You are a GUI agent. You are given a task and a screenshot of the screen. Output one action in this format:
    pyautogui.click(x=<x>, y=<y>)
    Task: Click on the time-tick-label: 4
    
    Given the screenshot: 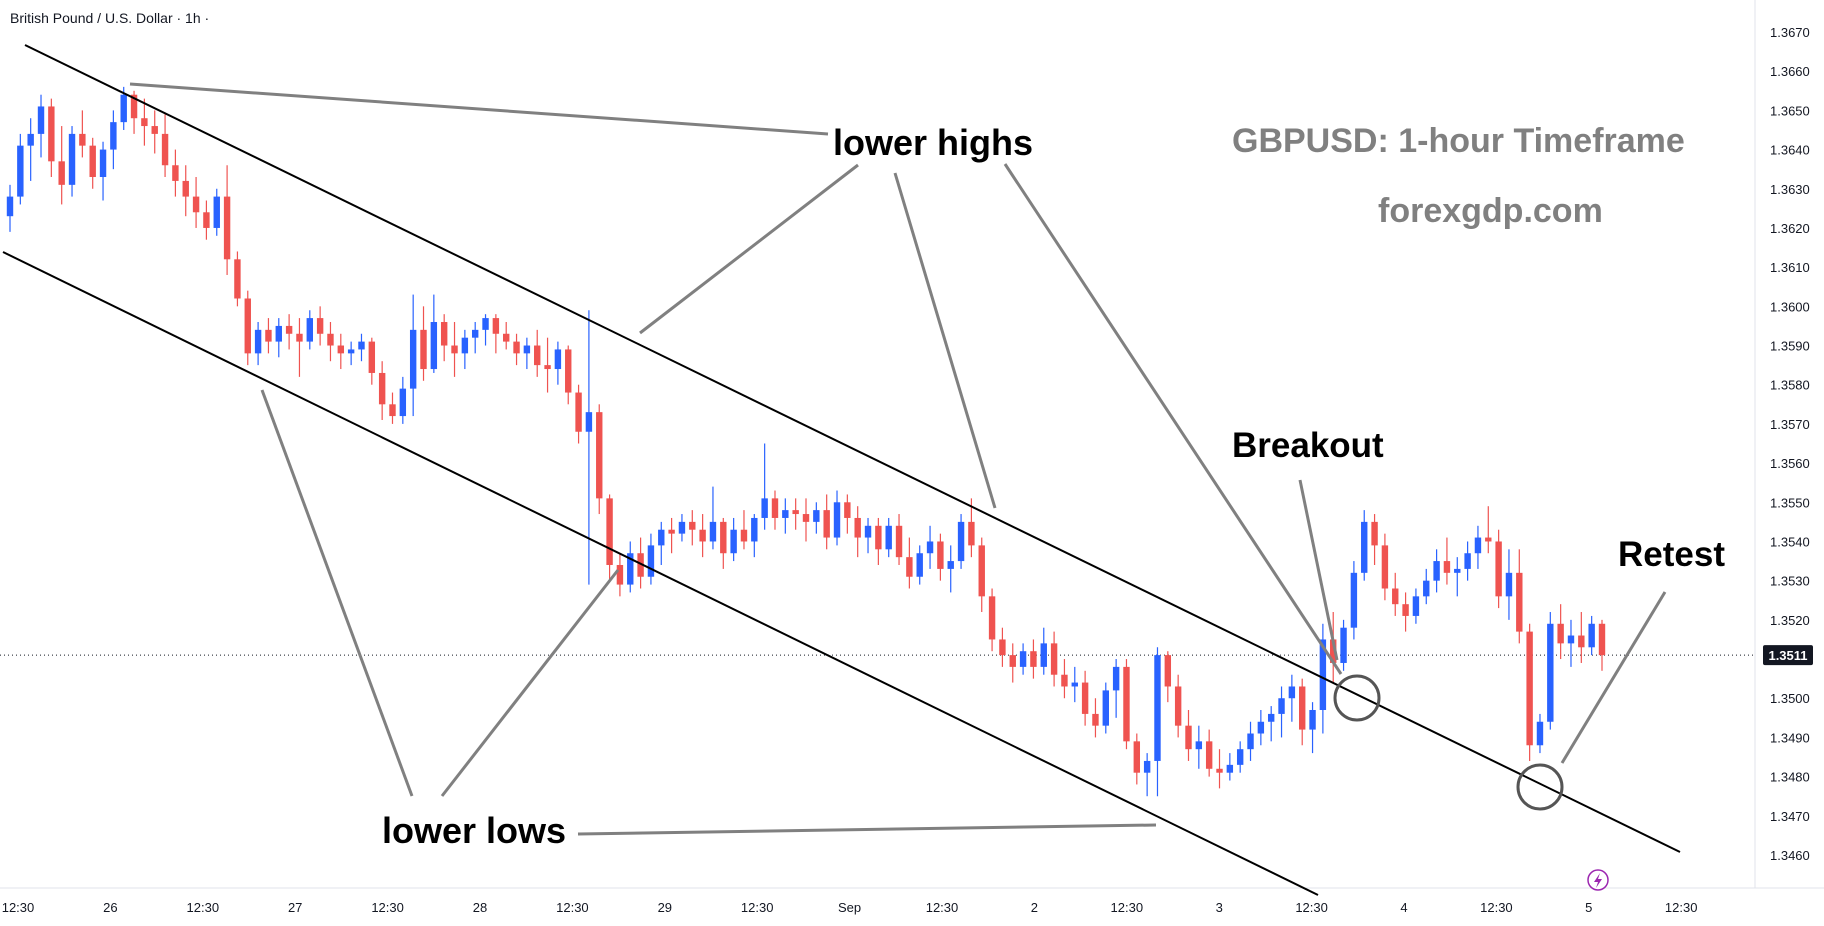 What is the action you would take?
    pyautogui.click(x=1403, y=907)
    